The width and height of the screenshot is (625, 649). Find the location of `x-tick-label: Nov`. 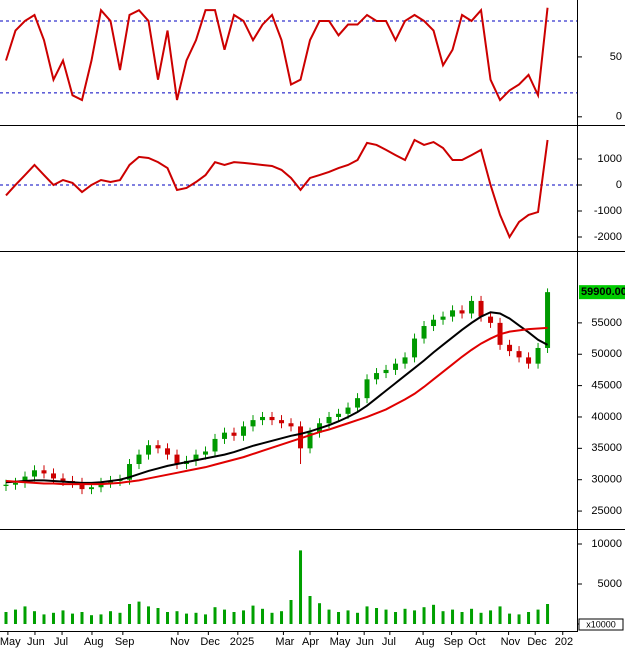

x-tick-label: Nov is located at coordinates (180, 642).